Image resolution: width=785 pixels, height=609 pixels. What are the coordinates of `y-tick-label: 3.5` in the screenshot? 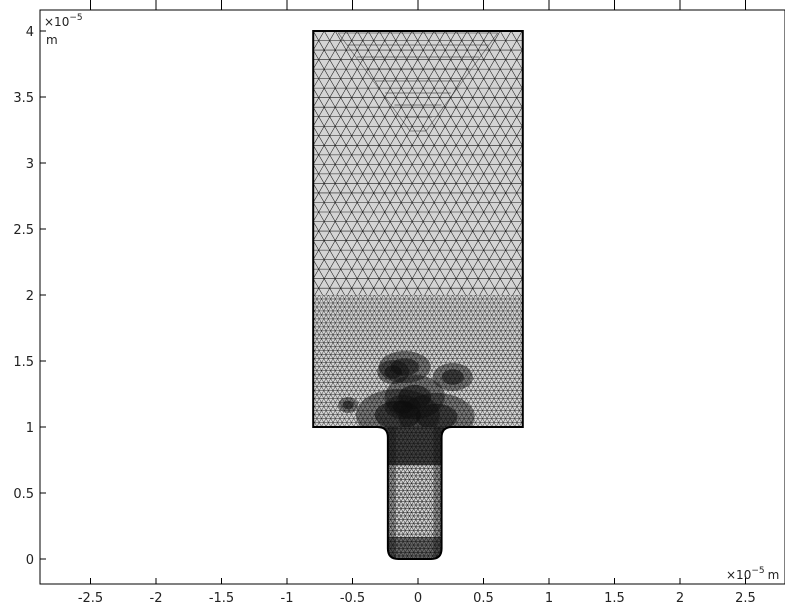 It's located at (23, 98).